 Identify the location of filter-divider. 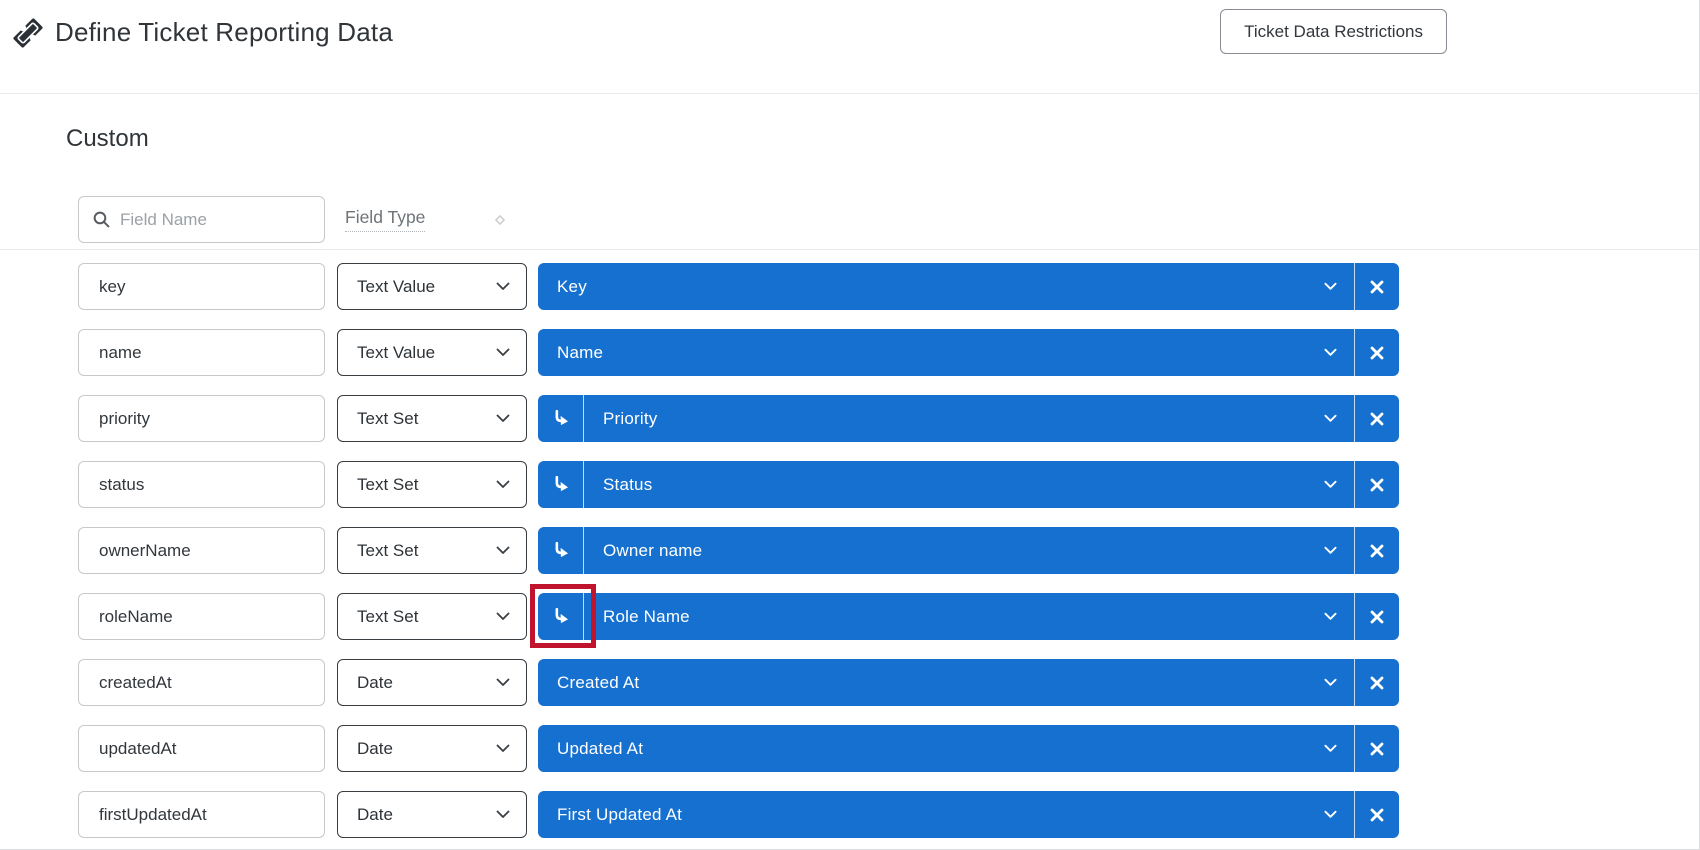
(850, 249).